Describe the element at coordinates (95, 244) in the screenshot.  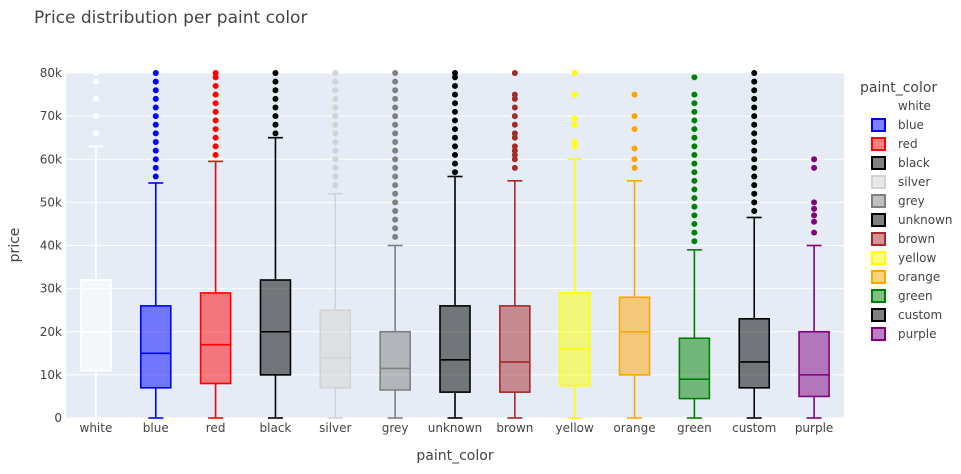
I see `box-white` at that location.